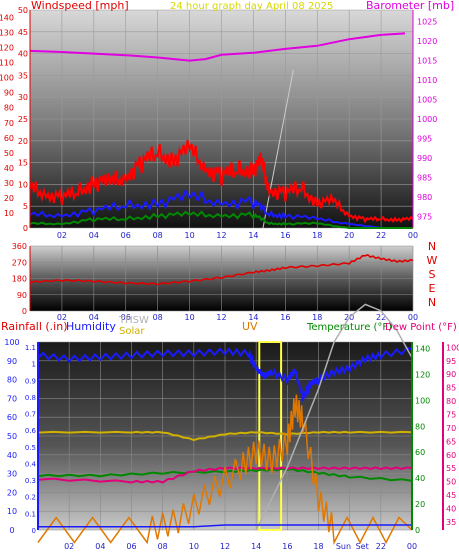  What do you see at coordinates (420, 504) in the screenshot?
I see `y-tick-temperature: 20` at bounding box center [420, 504].